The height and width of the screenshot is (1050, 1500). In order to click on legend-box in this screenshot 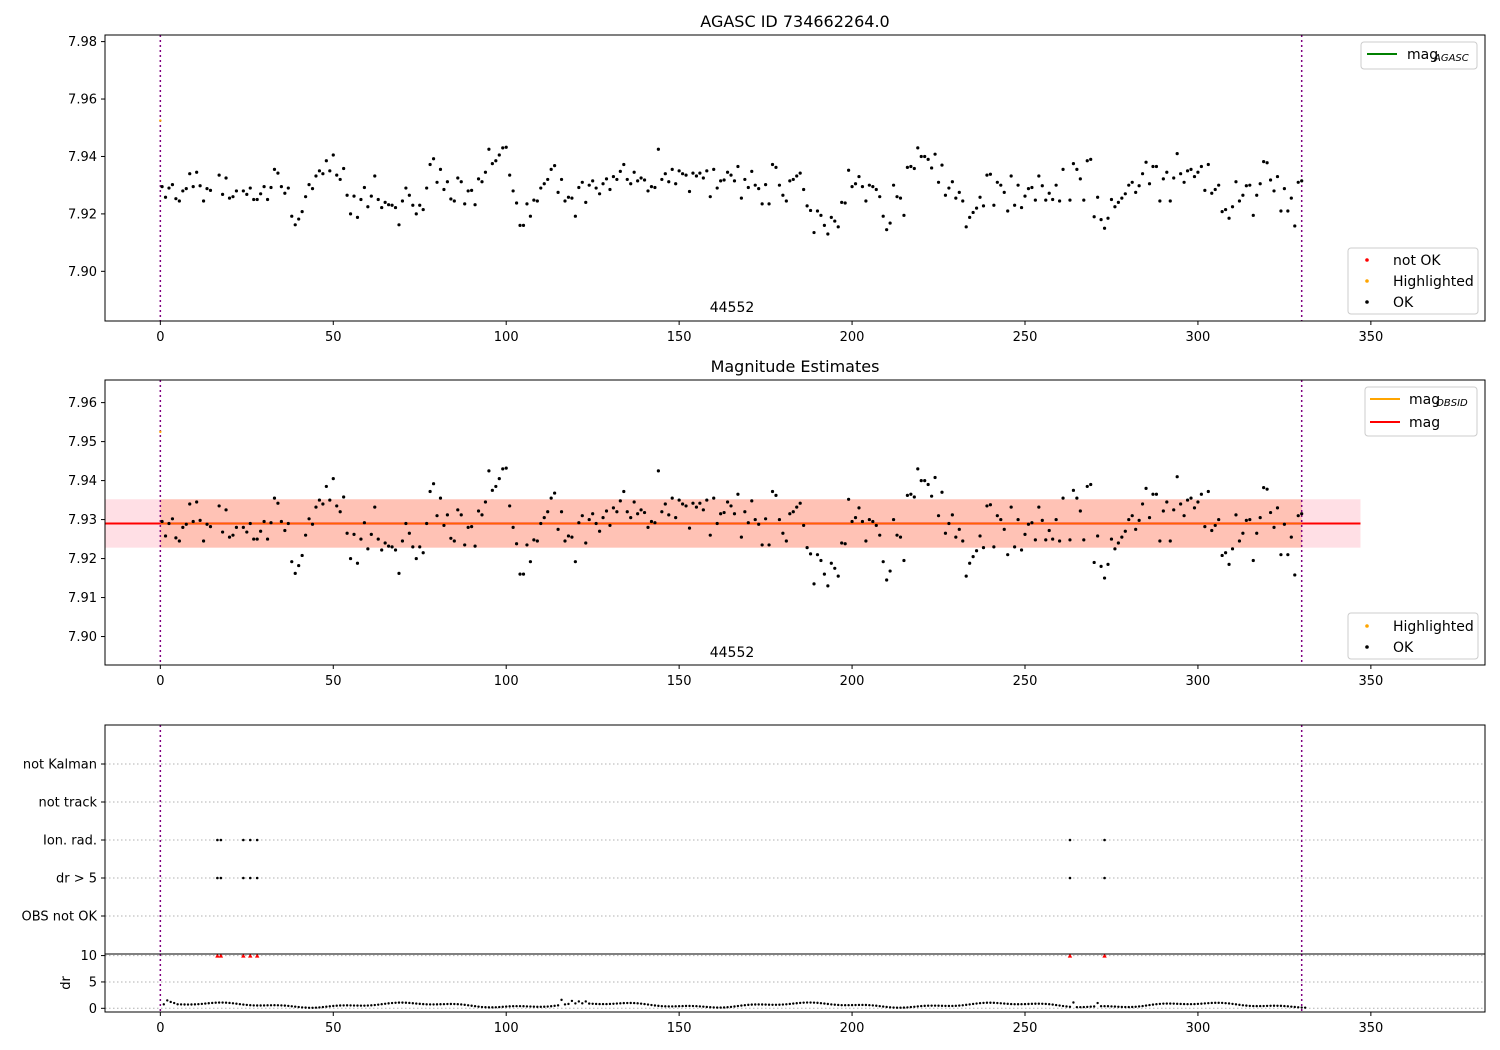, I will do `click(1419, 55)`.